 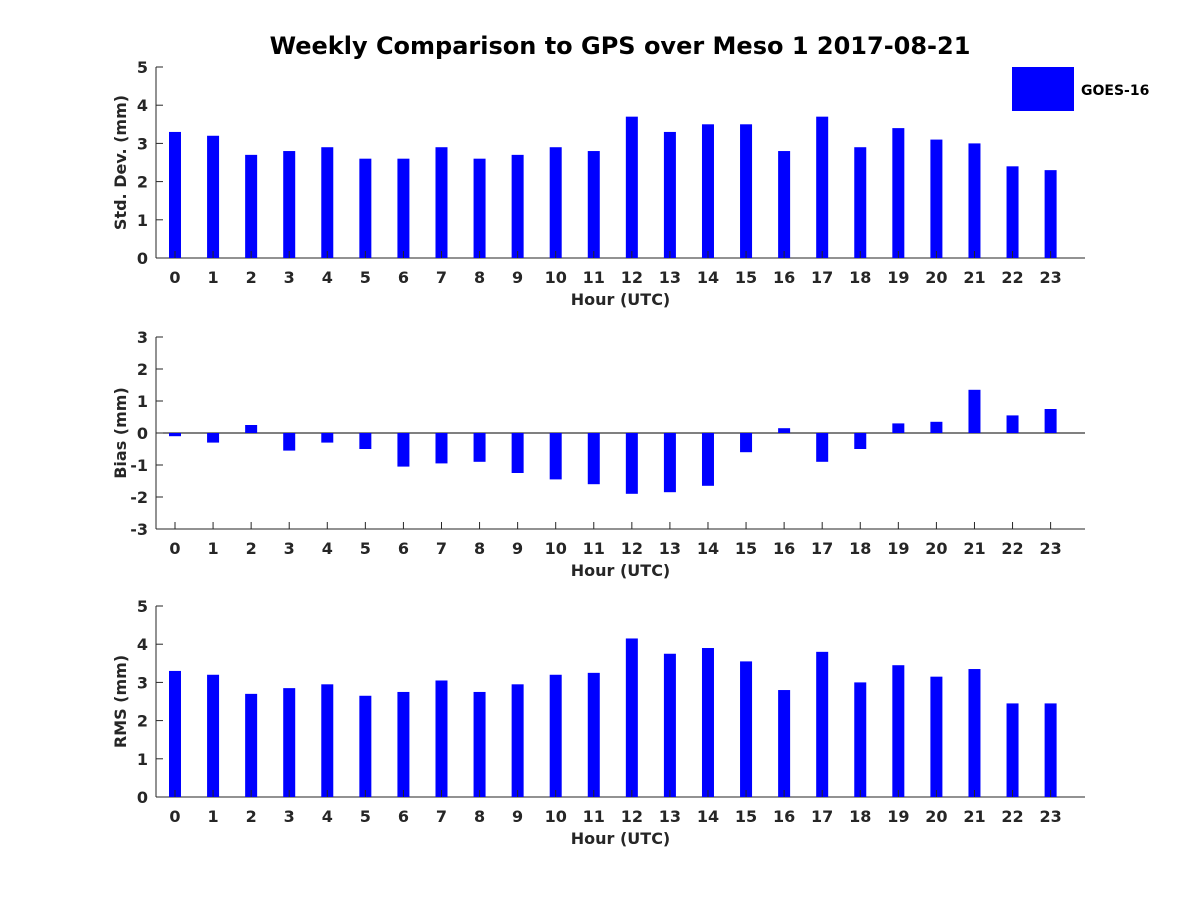 What do you see at coordinates (139, 465) in the screenshot?
I see `y-tick-label: -1` at bounding box center [139, 465].